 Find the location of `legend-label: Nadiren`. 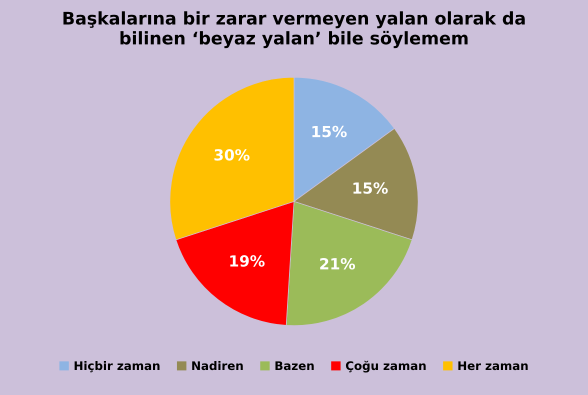

legend-label: Nadiren is located at coordinates (217, 365).